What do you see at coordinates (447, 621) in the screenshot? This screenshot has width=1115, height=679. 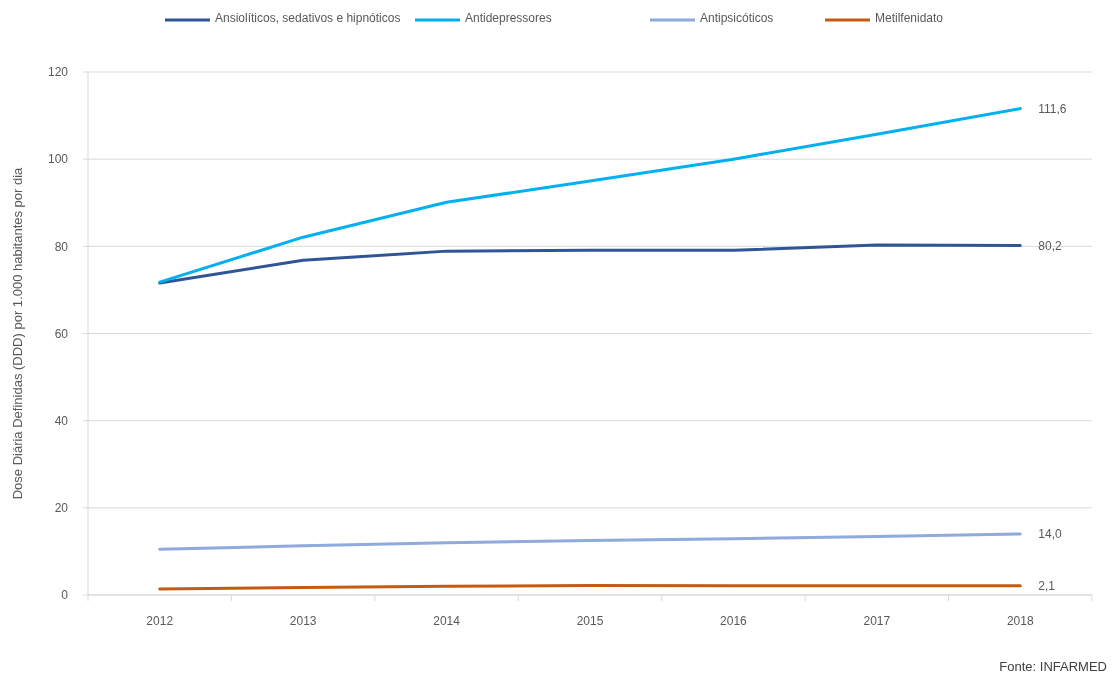 I see `x-tick-label: 2014` at bounding box center [447, 621].